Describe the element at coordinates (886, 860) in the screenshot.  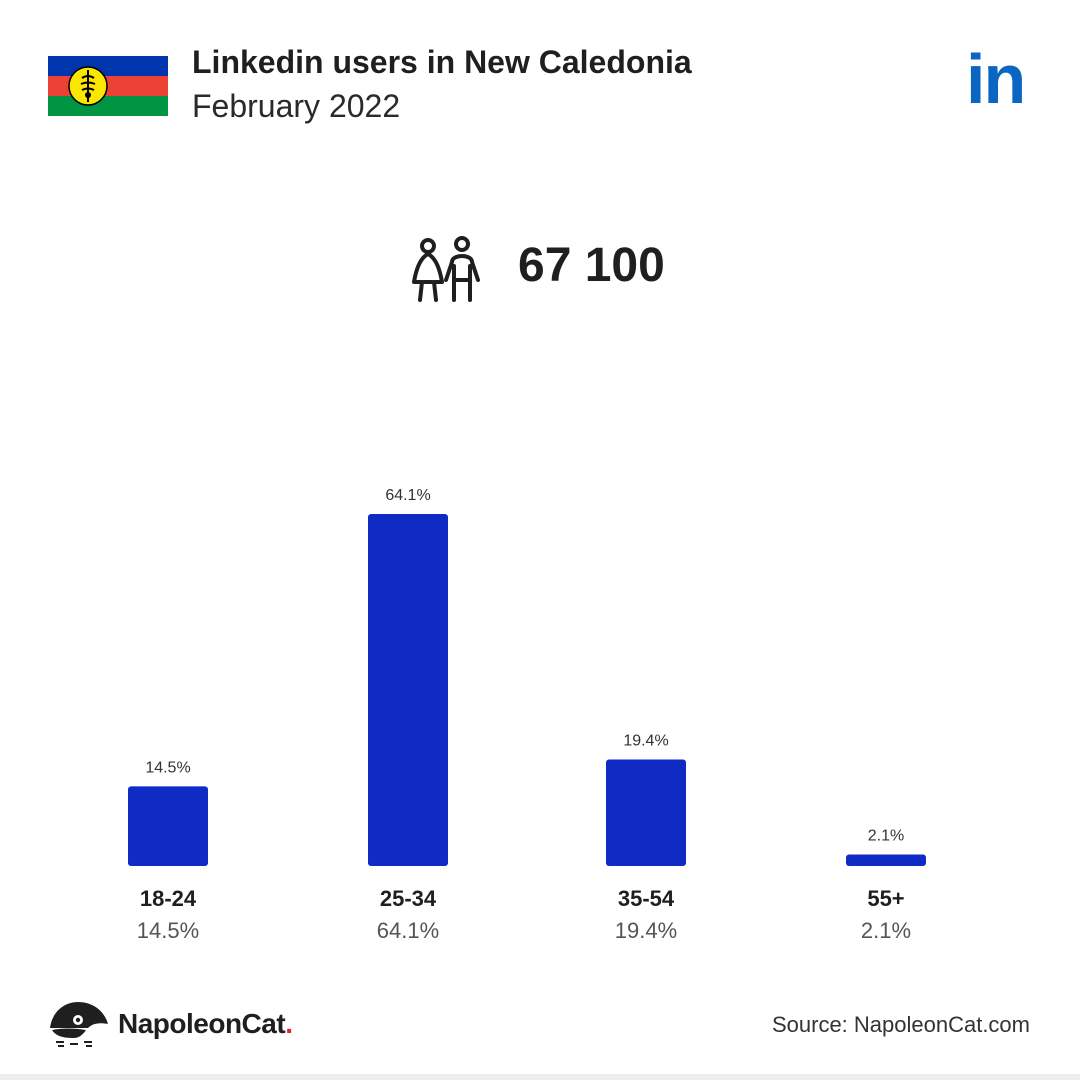
I see `bar-55+` at that location.